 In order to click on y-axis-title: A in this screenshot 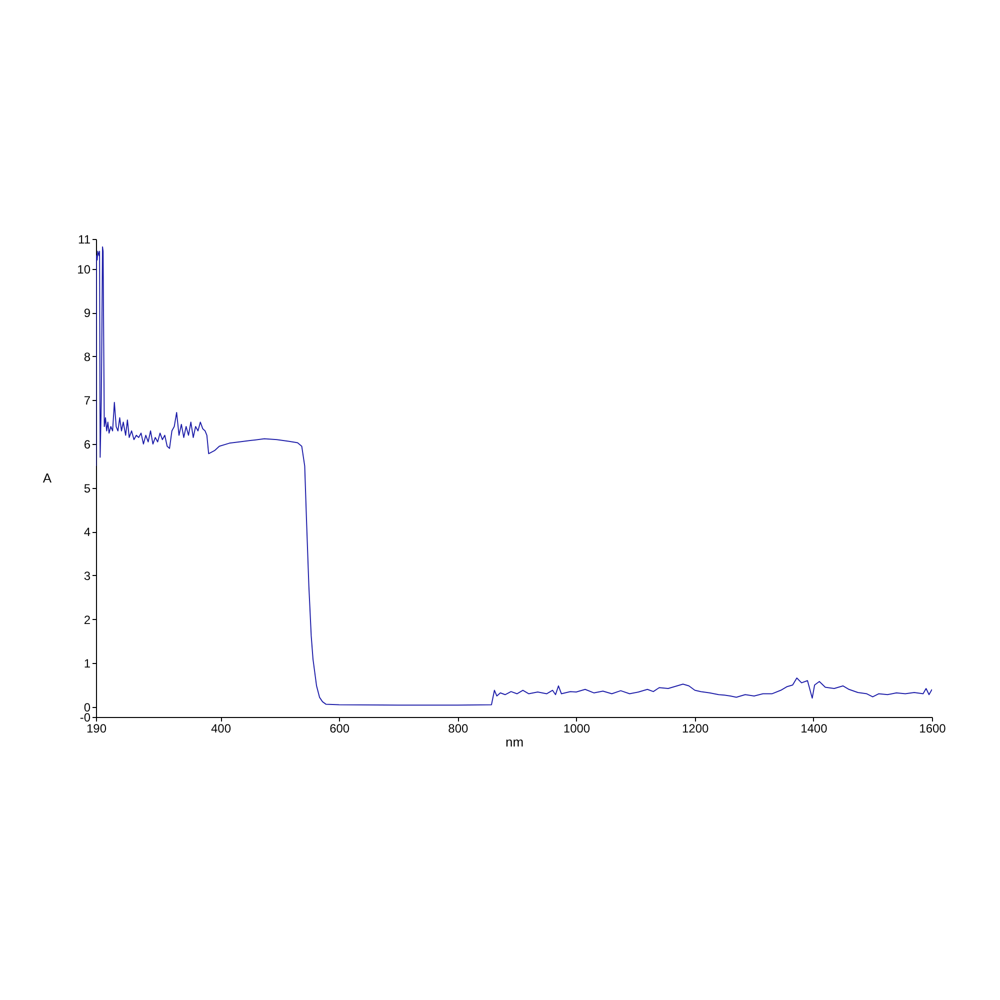, I will do `click(47, 478)`.